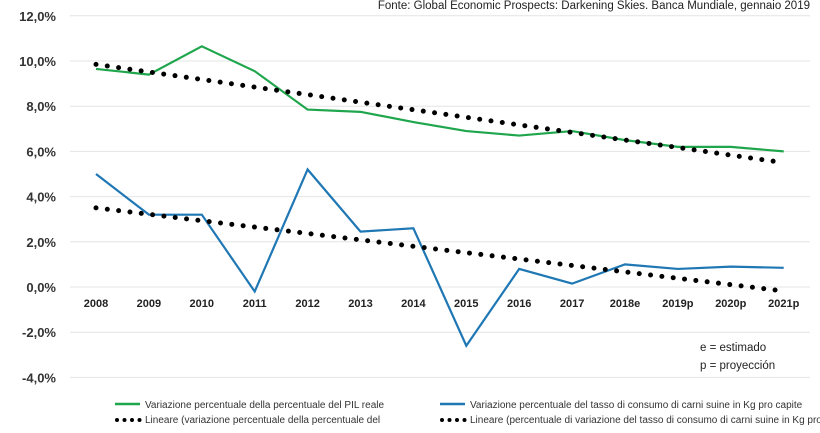 The image size is (820, 433). Describe the element at coordinates (360, 304) in the screenshot. I see `x-tick-label: 2013` at that location.